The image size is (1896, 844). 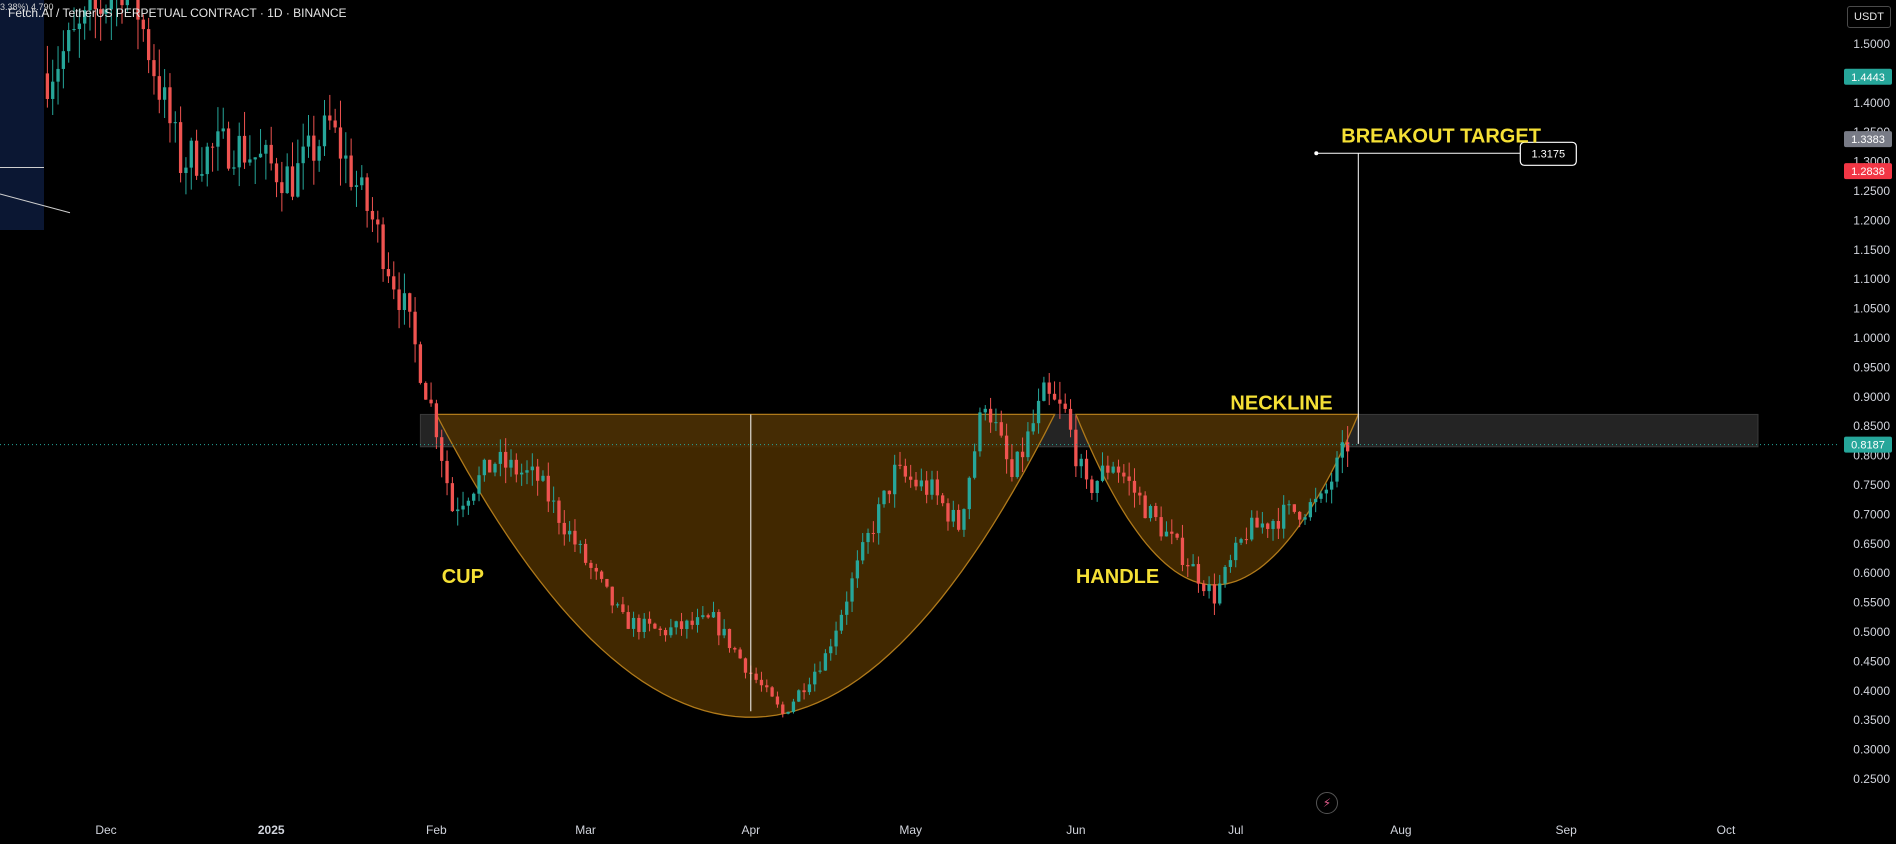 What do you see at coordinates (1871, 603) in the screenshot?
I see `price-tick-label: 0.5500` at bounding box center [1871, 603].